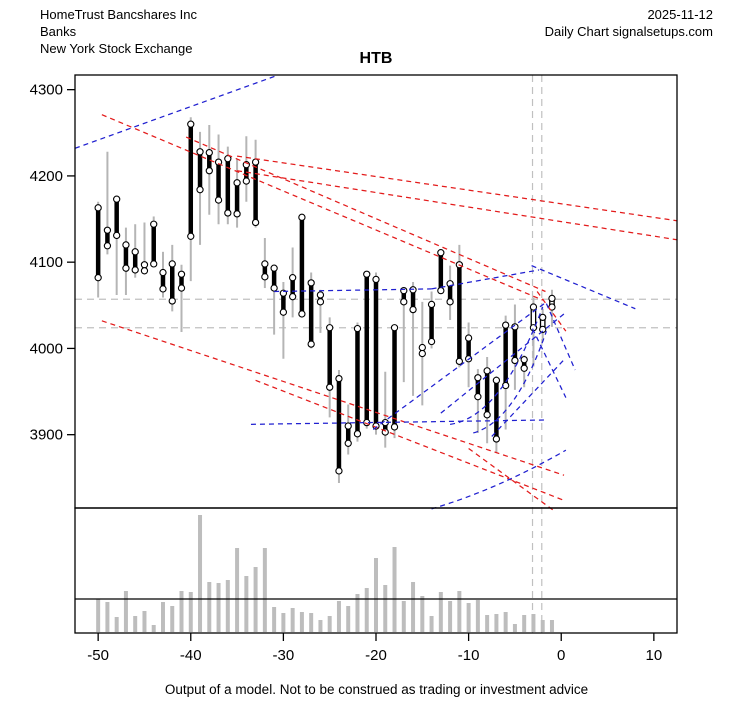 The height and width of the screenshot is (708, 753). What do you see at coordinates (325, 573) in the screenshot?
I see `volume-bars` at bounding box center [325, 573].